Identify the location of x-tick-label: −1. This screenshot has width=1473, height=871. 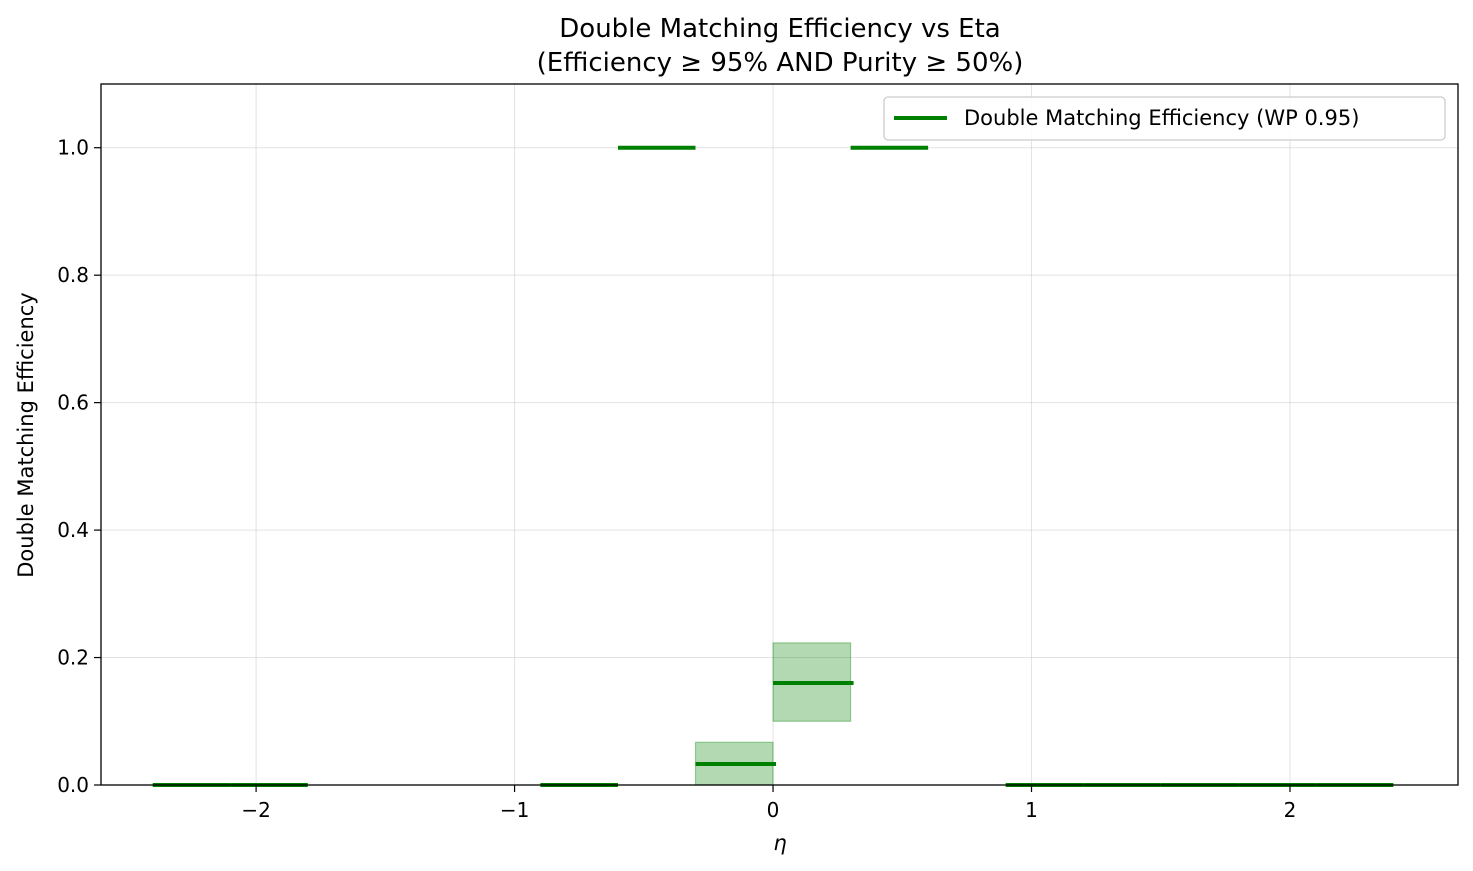
(514, 810).